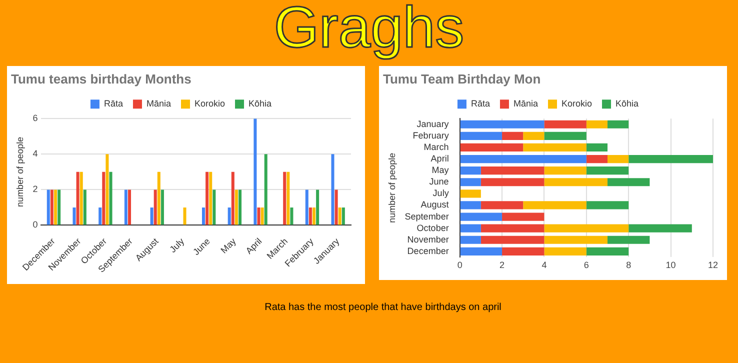 The height and width of the screenshot is (363, 738). Describe the element at coordinates (35, 153) in the screenshot. I see `y-tick-label: 4` at that location.